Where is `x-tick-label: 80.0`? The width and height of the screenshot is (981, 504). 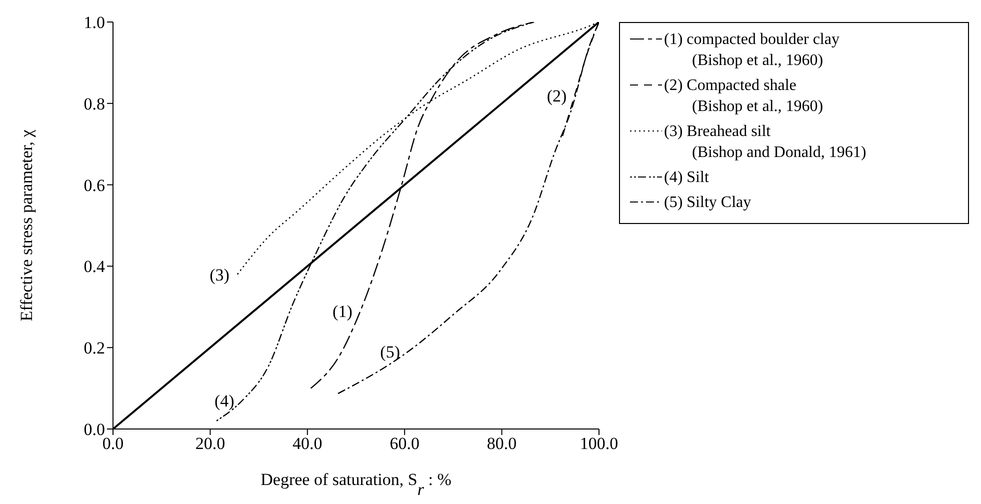
x-tick-label: 80.0 is located at coordinates (501, 444).